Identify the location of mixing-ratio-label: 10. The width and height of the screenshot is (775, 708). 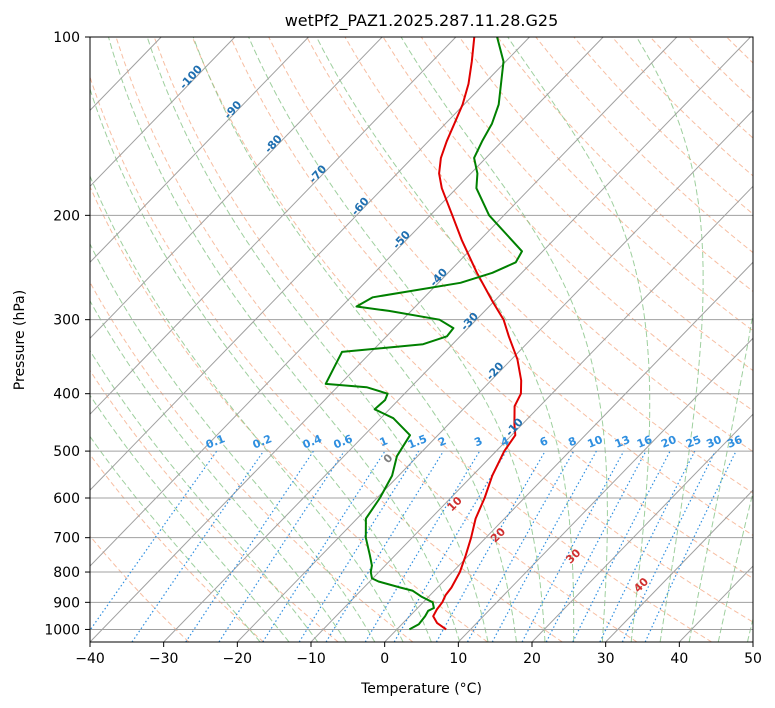
(595, 442).